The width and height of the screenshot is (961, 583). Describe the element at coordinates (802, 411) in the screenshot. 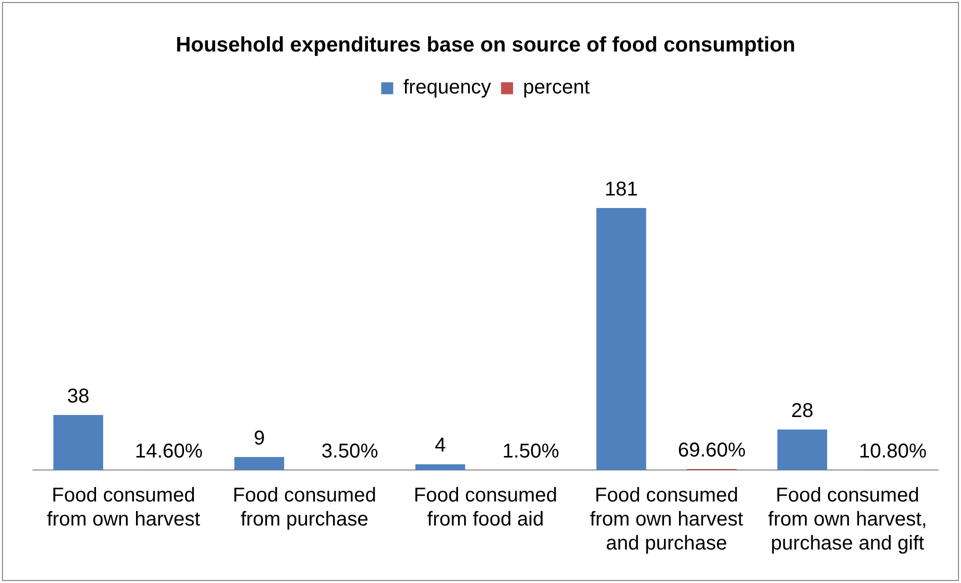

I see `data-label: 28` at that location.